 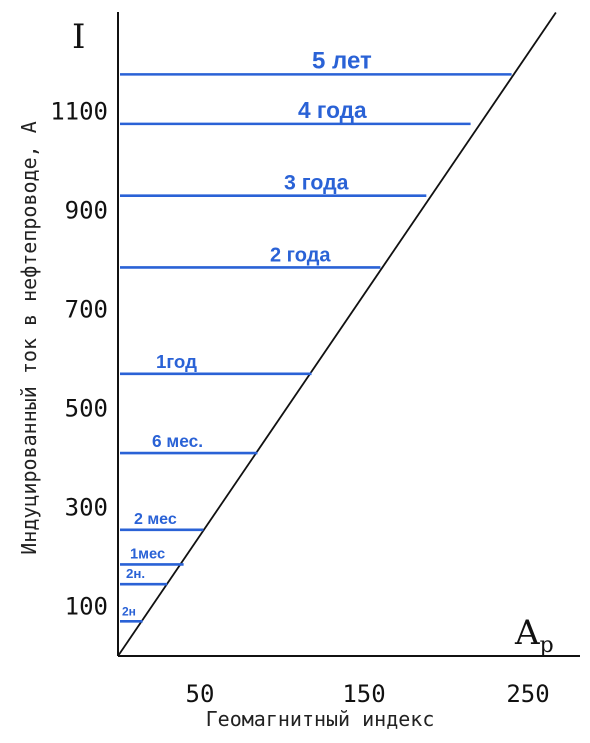 What do you see at coordinates (527, 694) in the screenshot?
I see `x-tick-label: 250` at bounding box center [527, 694].